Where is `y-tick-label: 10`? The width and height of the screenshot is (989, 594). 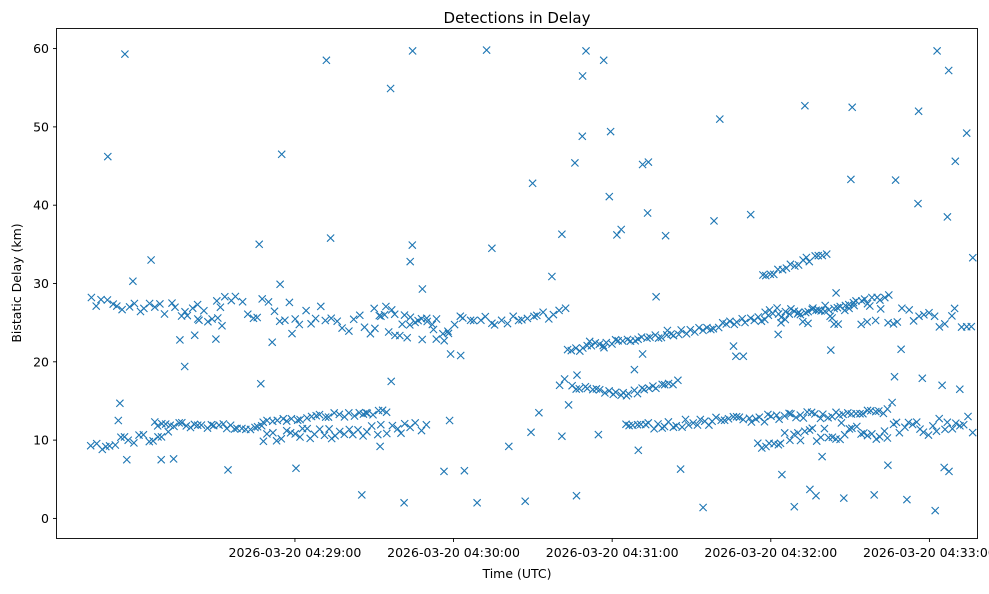 y-tick-label: 10 is located at coordinates (41, 440).